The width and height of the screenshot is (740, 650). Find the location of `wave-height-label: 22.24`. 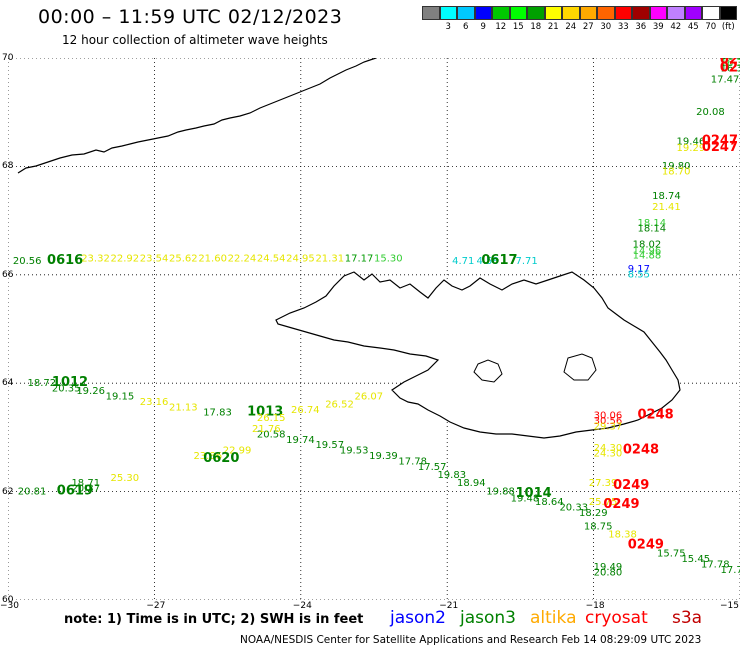

wave-height-label: 22.24 is located at coordinates (242, 258).